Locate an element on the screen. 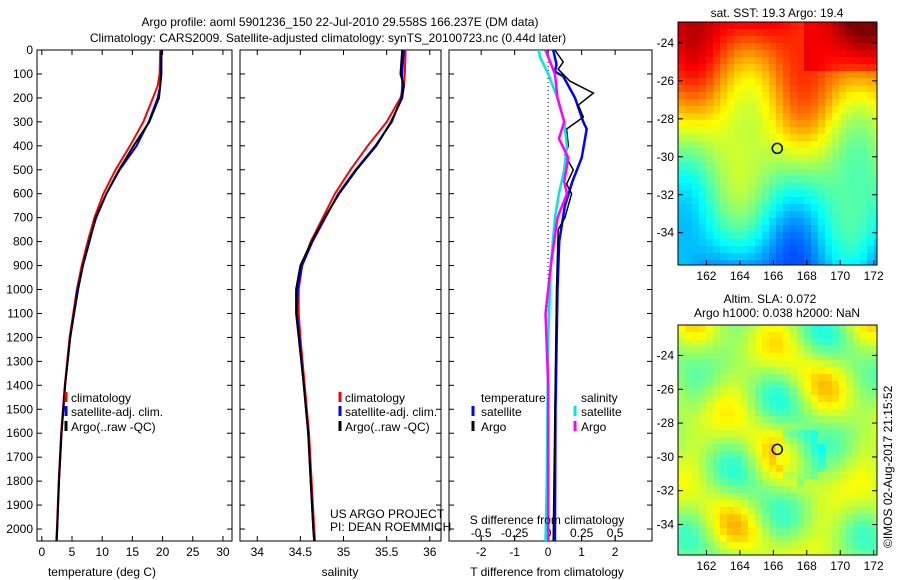 This screenshot has height=580, width=900. y-tick-label: 700 is located at coordinates (23, 218).